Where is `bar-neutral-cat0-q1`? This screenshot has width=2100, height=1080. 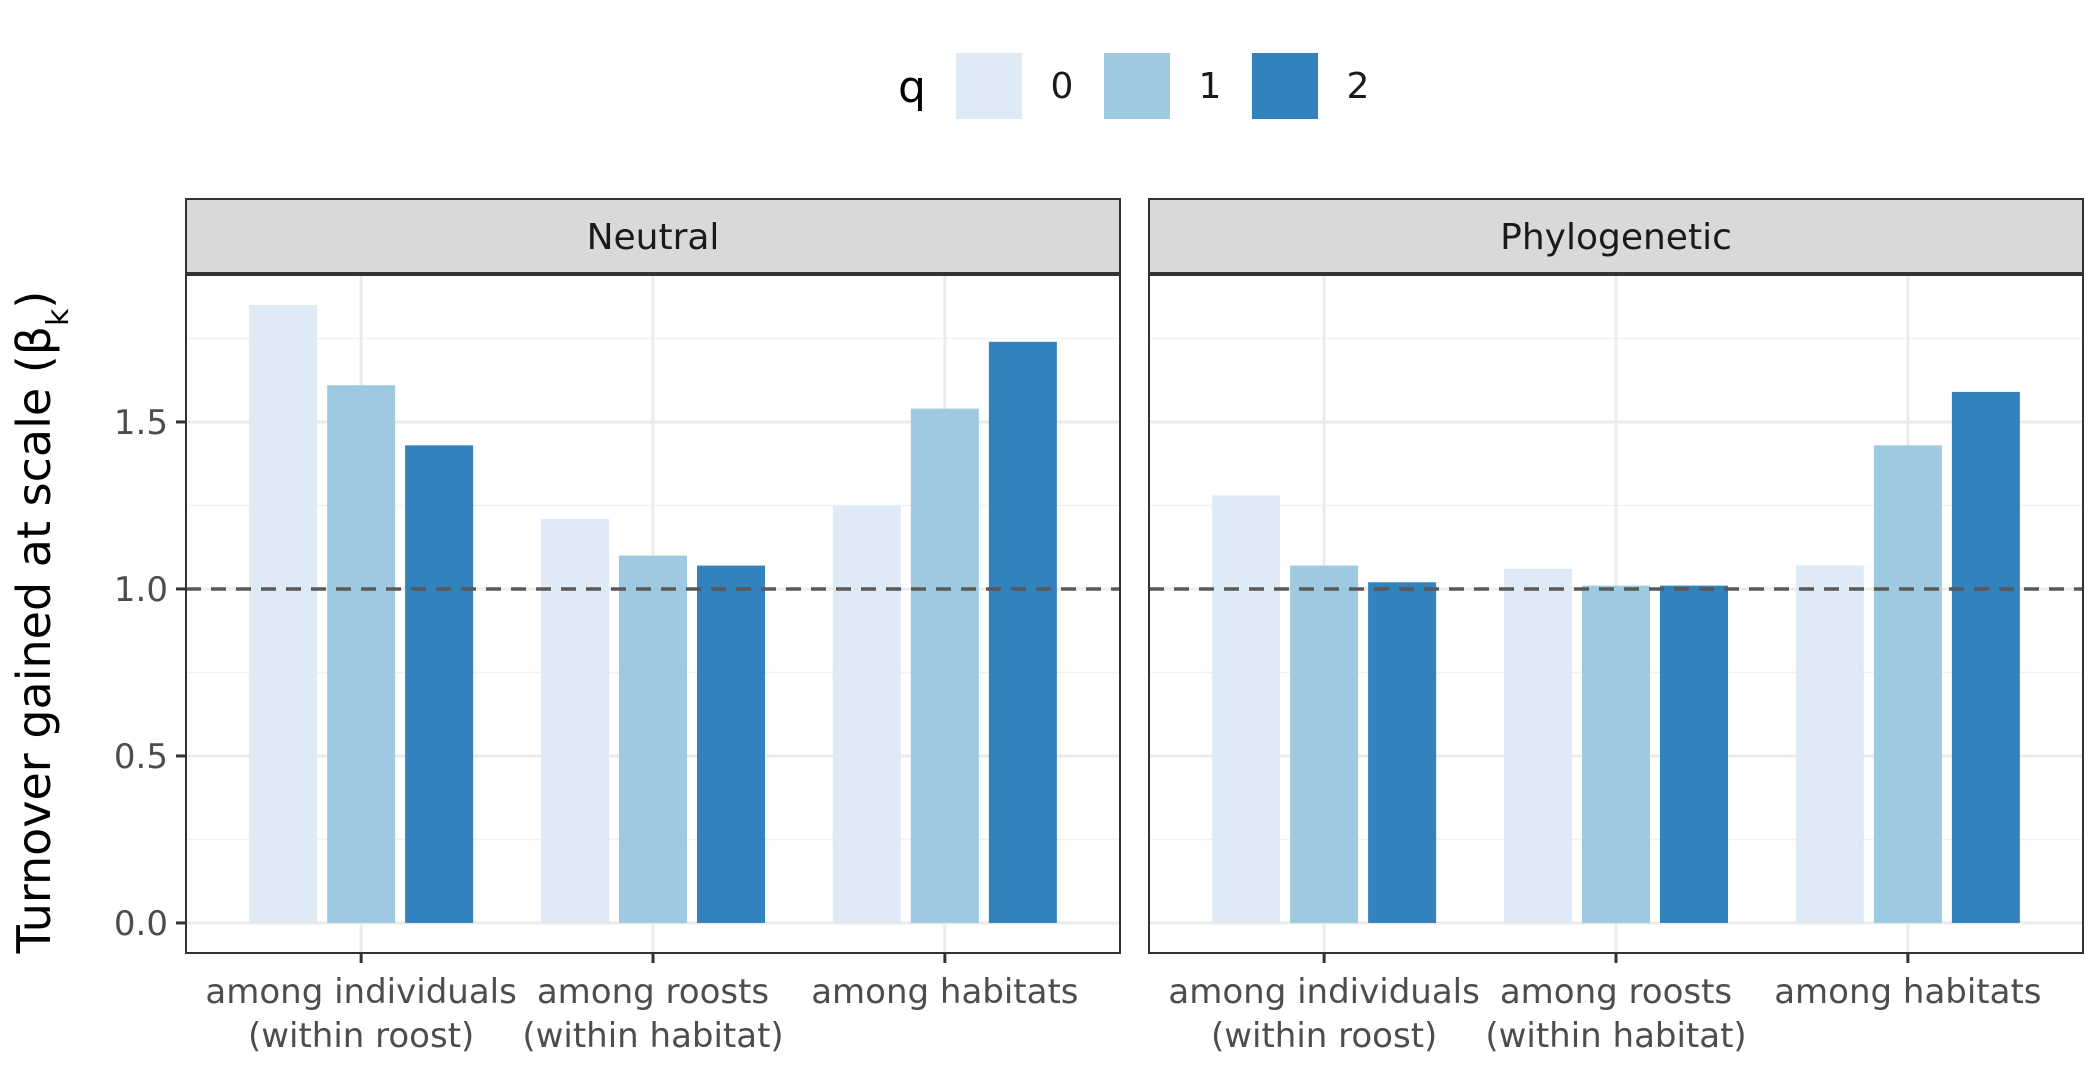
bar-neutral-cat0-q1 is located at coordinates (361, 654).